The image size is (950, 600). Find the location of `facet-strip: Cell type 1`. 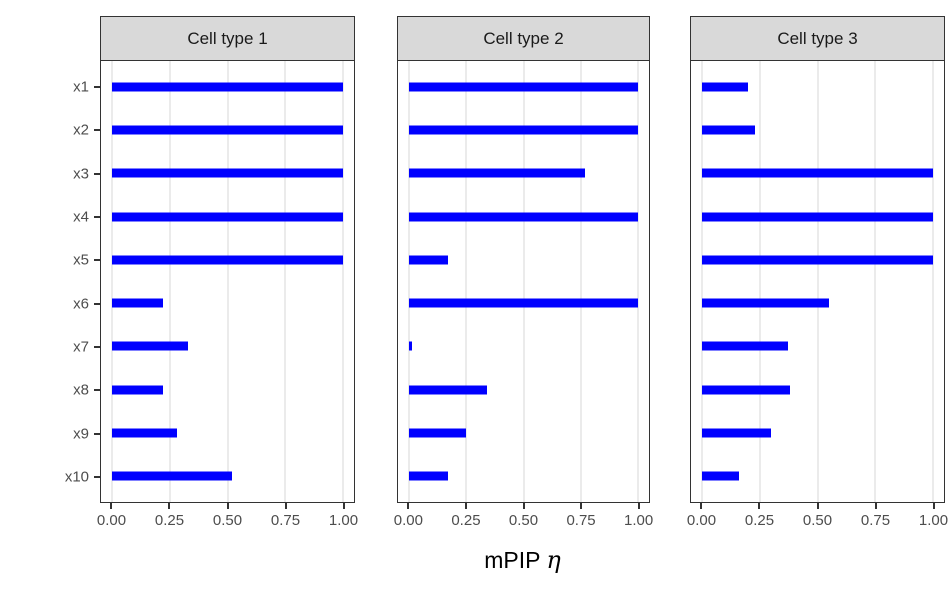

facet-strip: Cell type 1 is located at coordinates (227, 38).